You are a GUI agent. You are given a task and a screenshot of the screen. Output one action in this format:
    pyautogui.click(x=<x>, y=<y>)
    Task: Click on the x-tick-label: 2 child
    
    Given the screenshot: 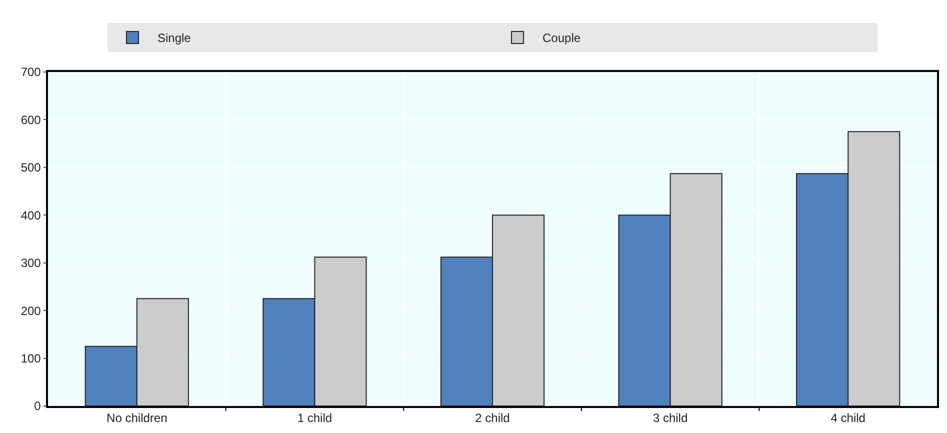 What is the action you would take?
    pyautogui.click(x=492, y=418)
    